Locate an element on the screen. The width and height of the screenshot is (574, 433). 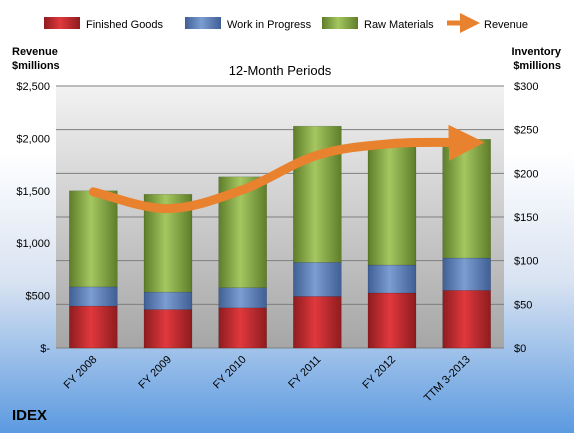
legend-swatch-raw-materials is located at coordinates (340, 23).